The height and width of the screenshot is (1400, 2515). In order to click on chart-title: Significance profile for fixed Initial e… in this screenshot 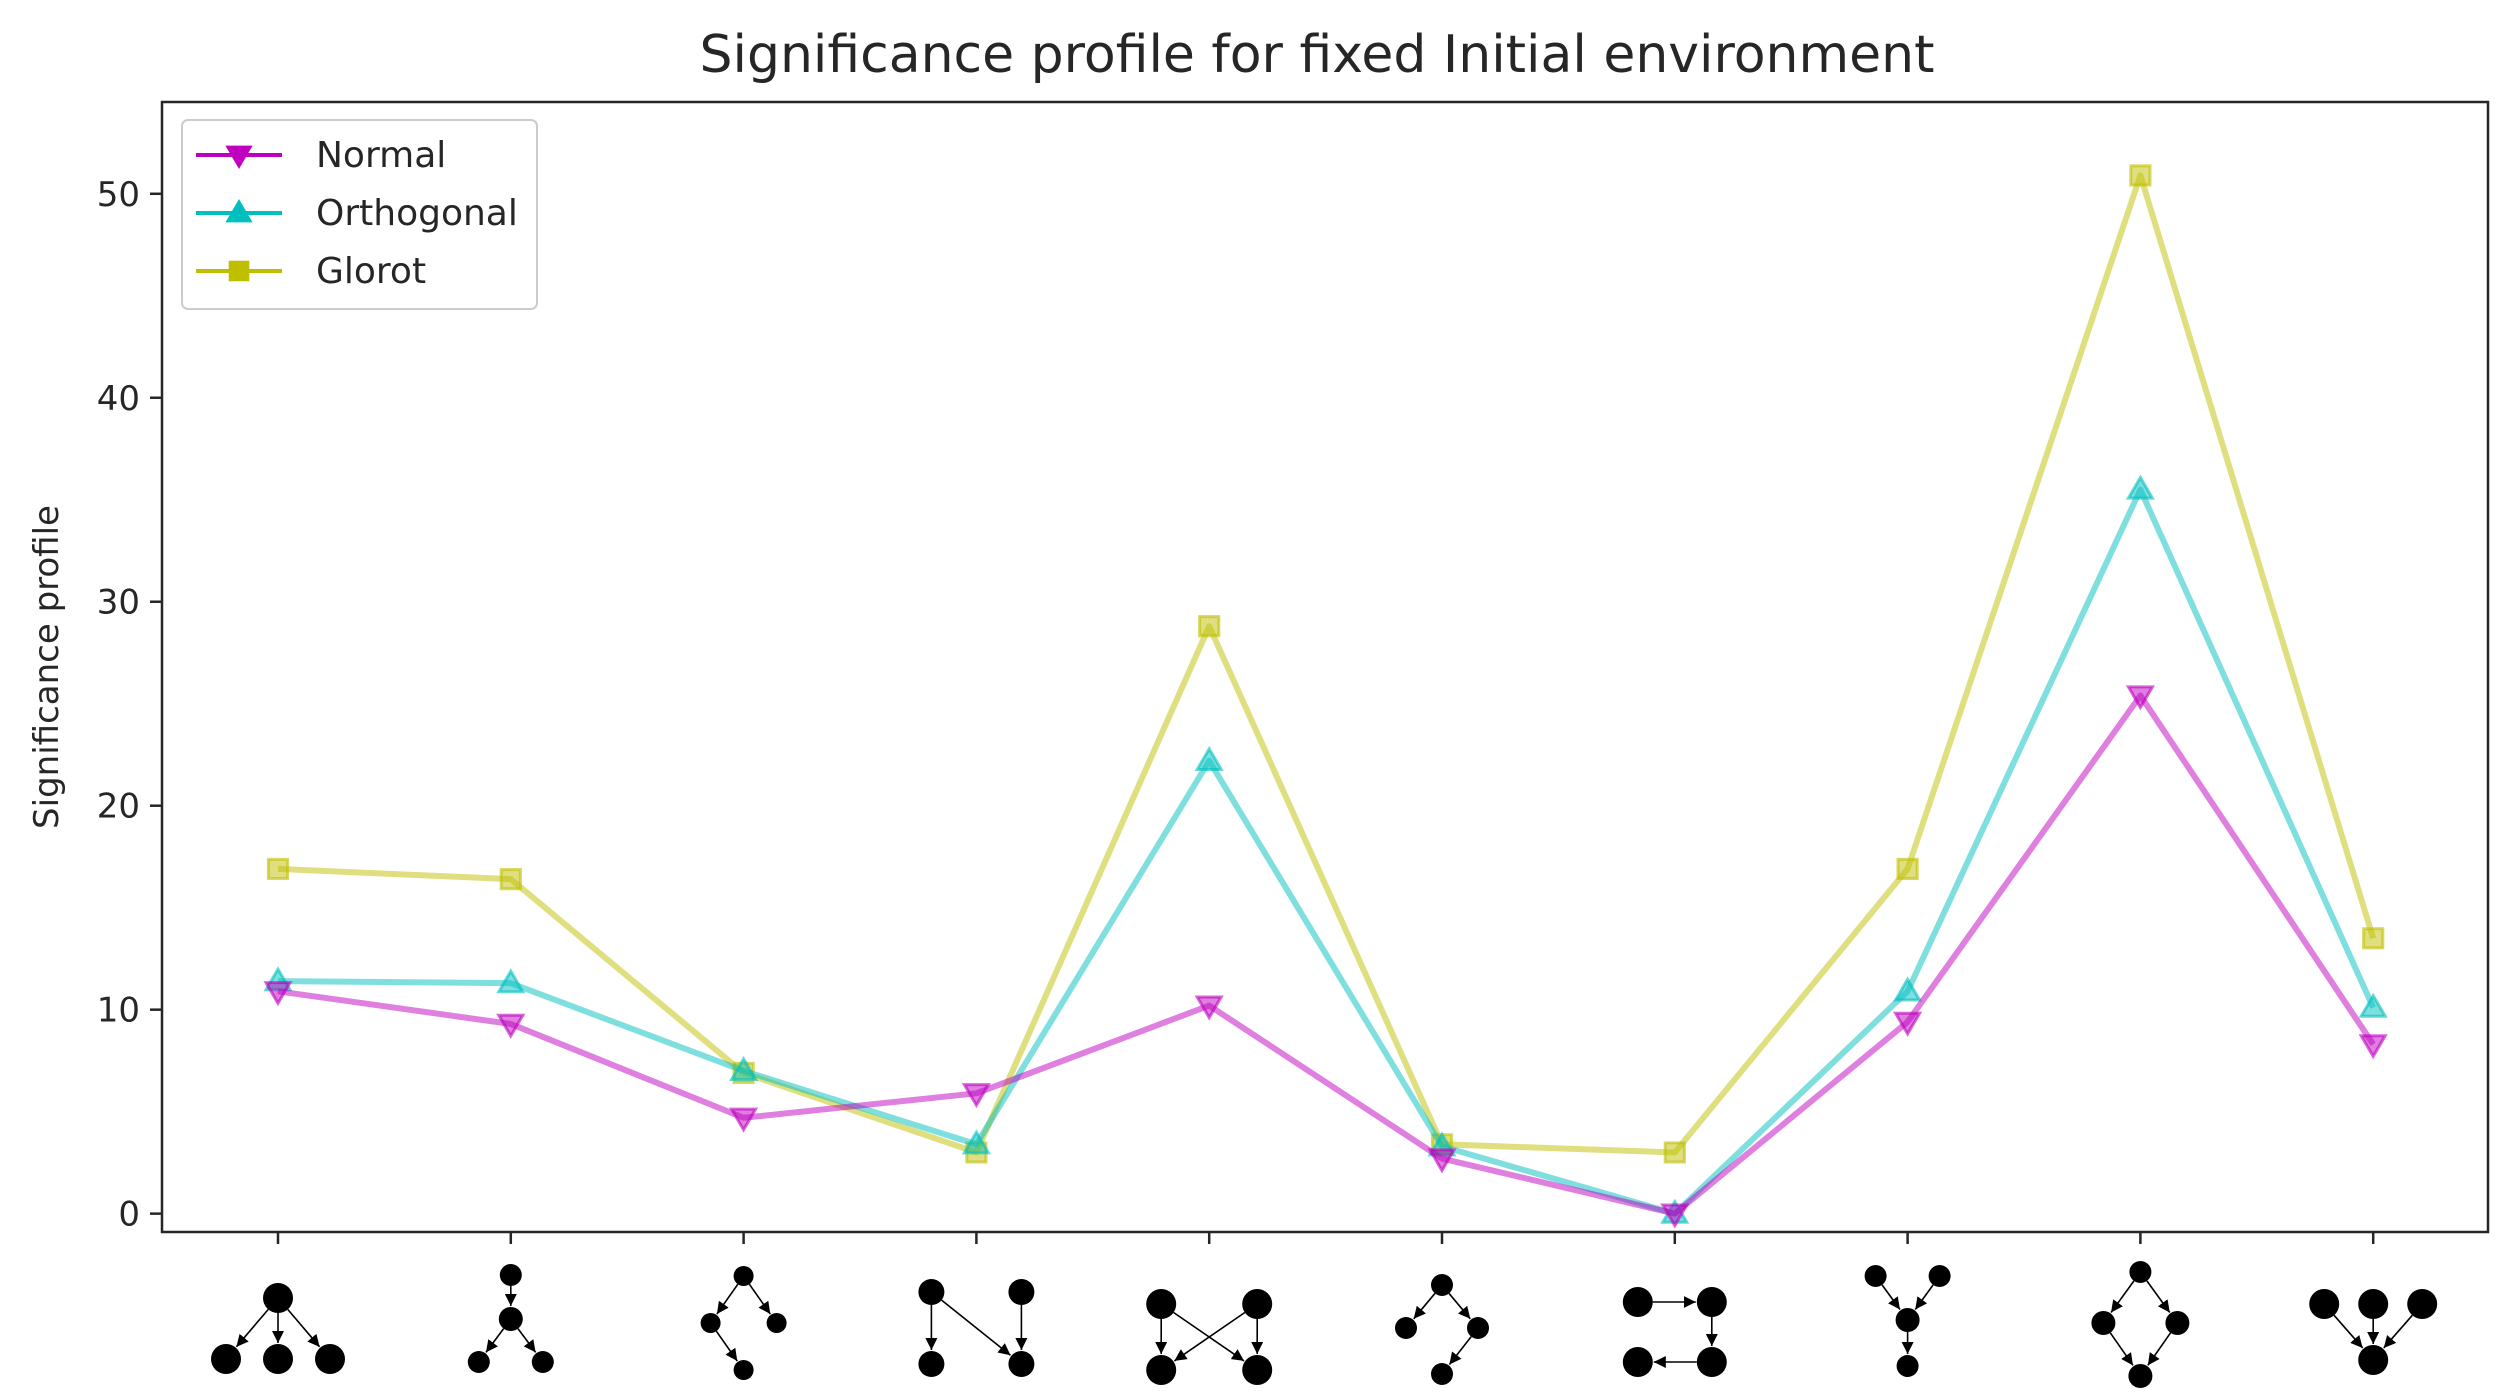, I will do `click(1317, 55)`.